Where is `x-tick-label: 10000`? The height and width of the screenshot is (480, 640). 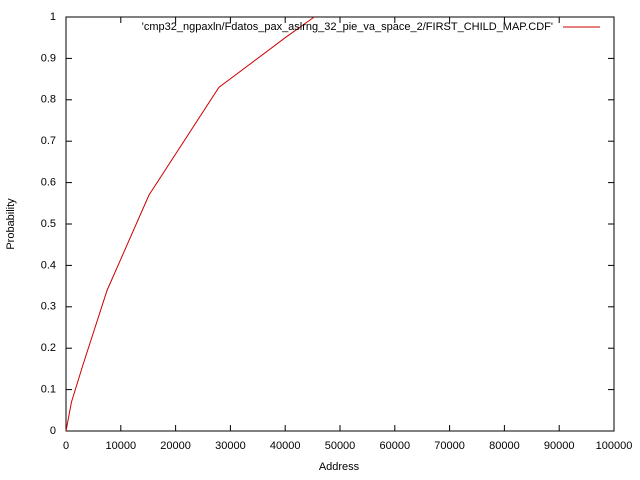 x-tick-label: 10000 is located at coordinates (121, 446).